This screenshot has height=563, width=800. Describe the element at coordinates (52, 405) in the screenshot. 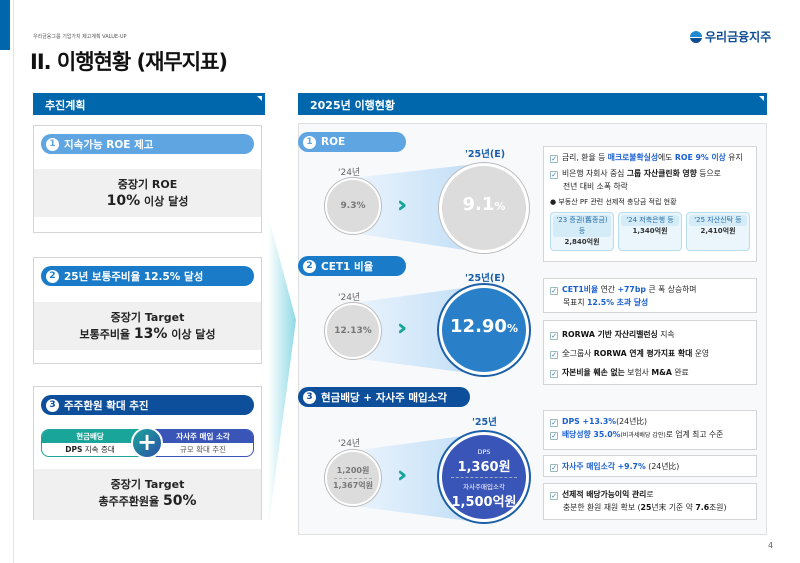

I see `text: 3` at that location.